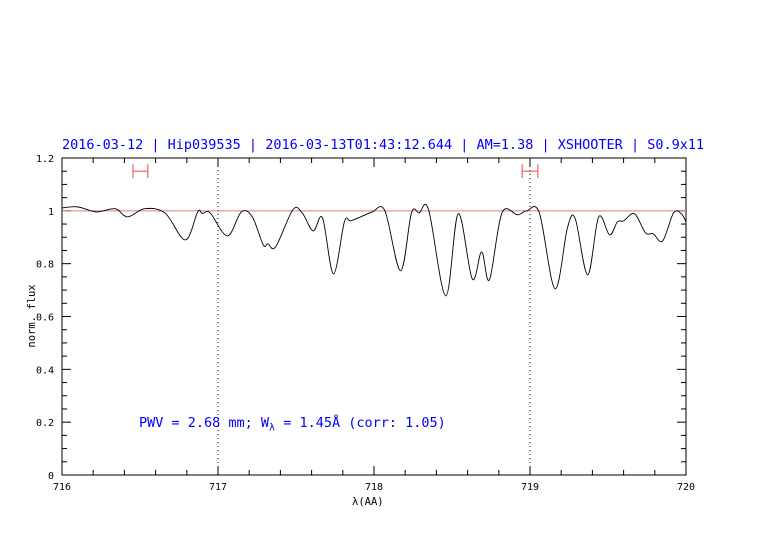 The height and width of the screenshot is (542, 782). What do you see at coordinates (62, 487) in the screenshot?
I see `x-tick-label: 716` at bounding box center [62, 487].